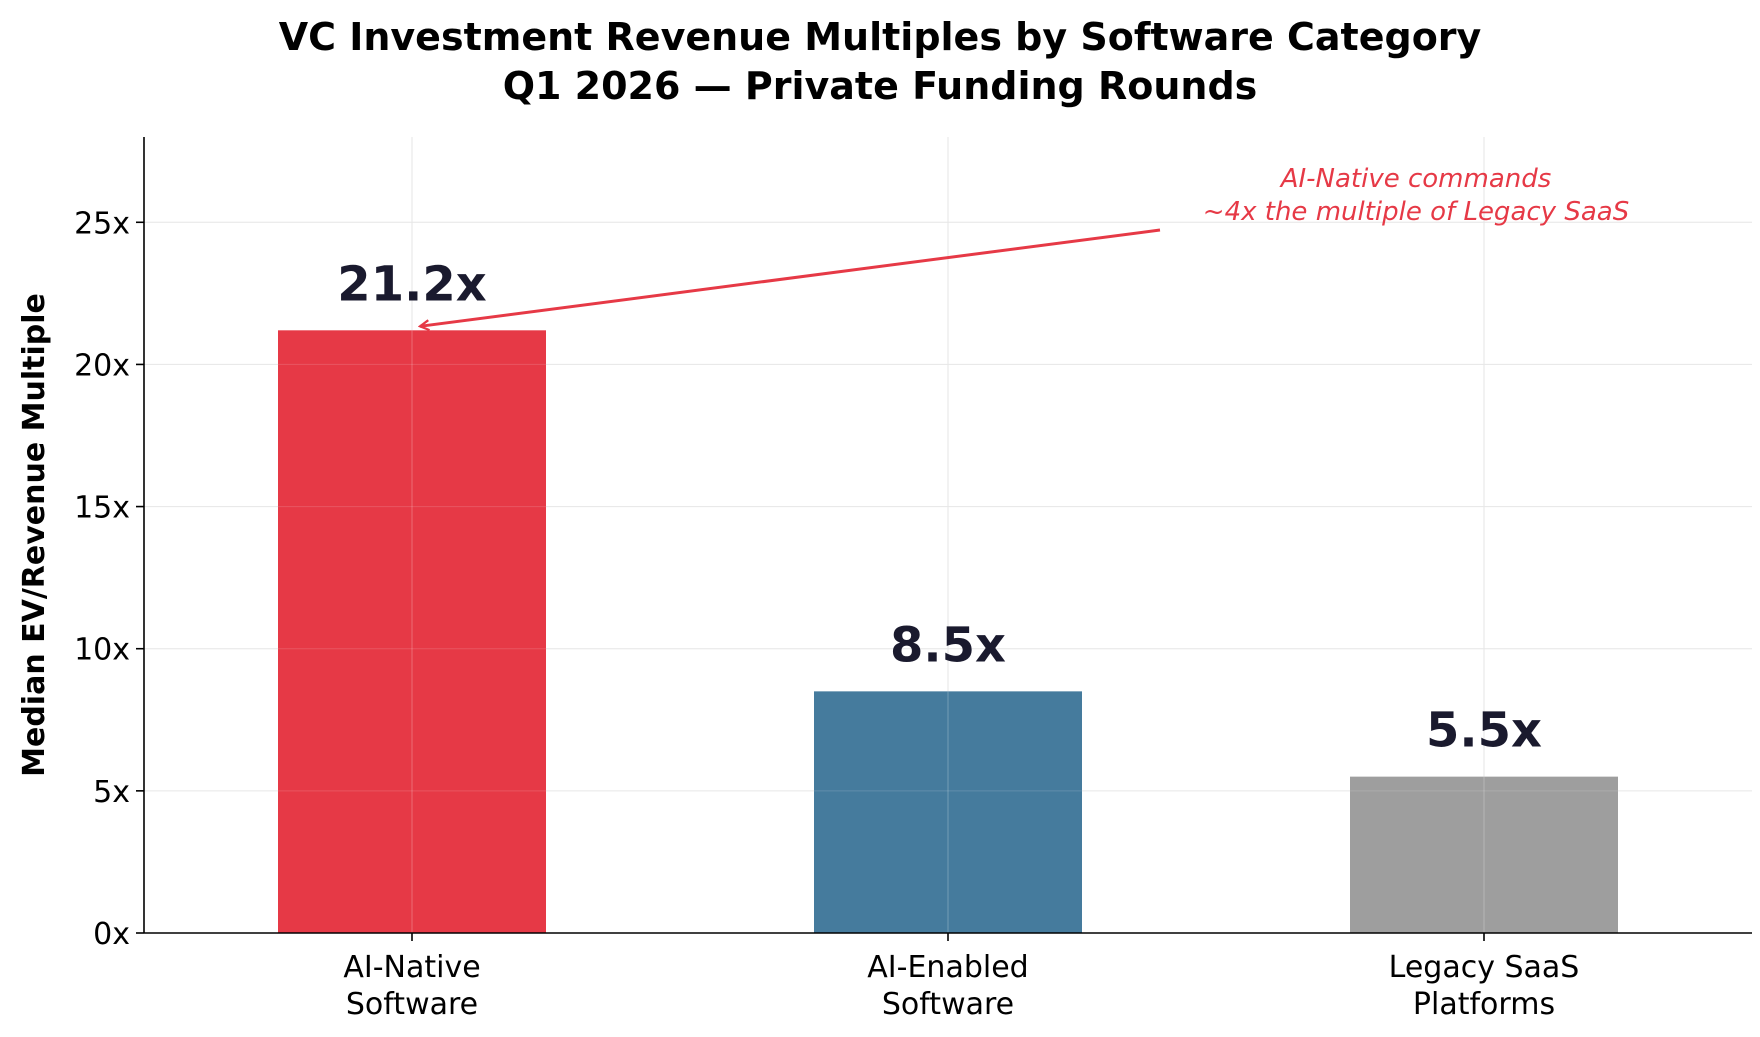 This screenshot has width=1760, height=1037. I want to click on x-tick-label: Legacy SaaS Platforms, so click(1484, 986).